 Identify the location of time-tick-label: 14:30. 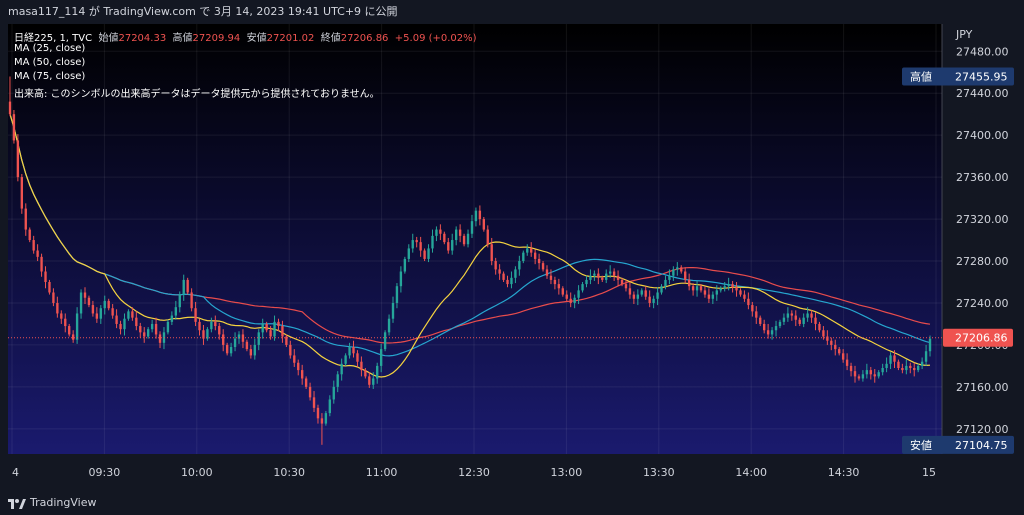
(844, 472).